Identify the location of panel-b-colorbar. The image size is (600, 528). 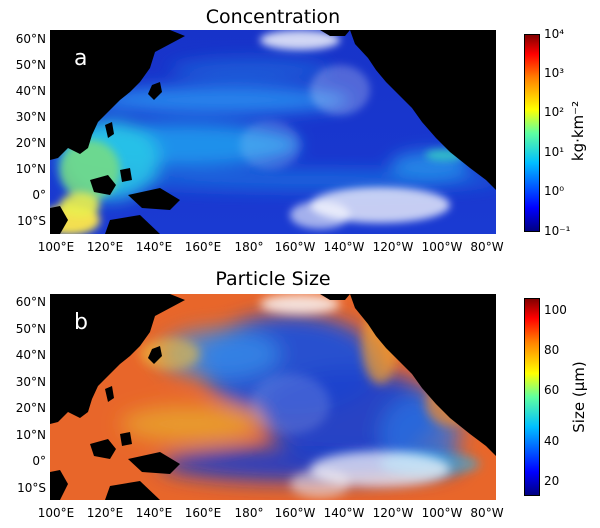
(532, 397).